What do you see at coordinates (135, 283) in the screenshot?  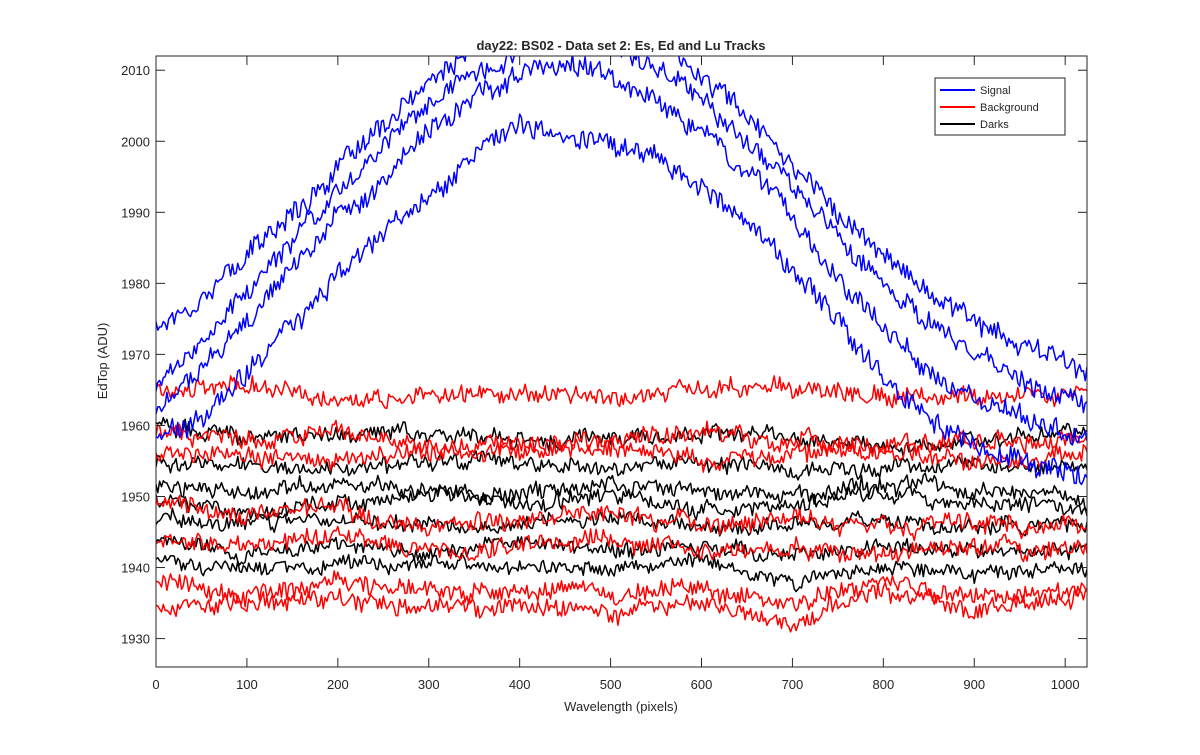 I see `y-tick-label: 1980` at bounding box center [135, 283].